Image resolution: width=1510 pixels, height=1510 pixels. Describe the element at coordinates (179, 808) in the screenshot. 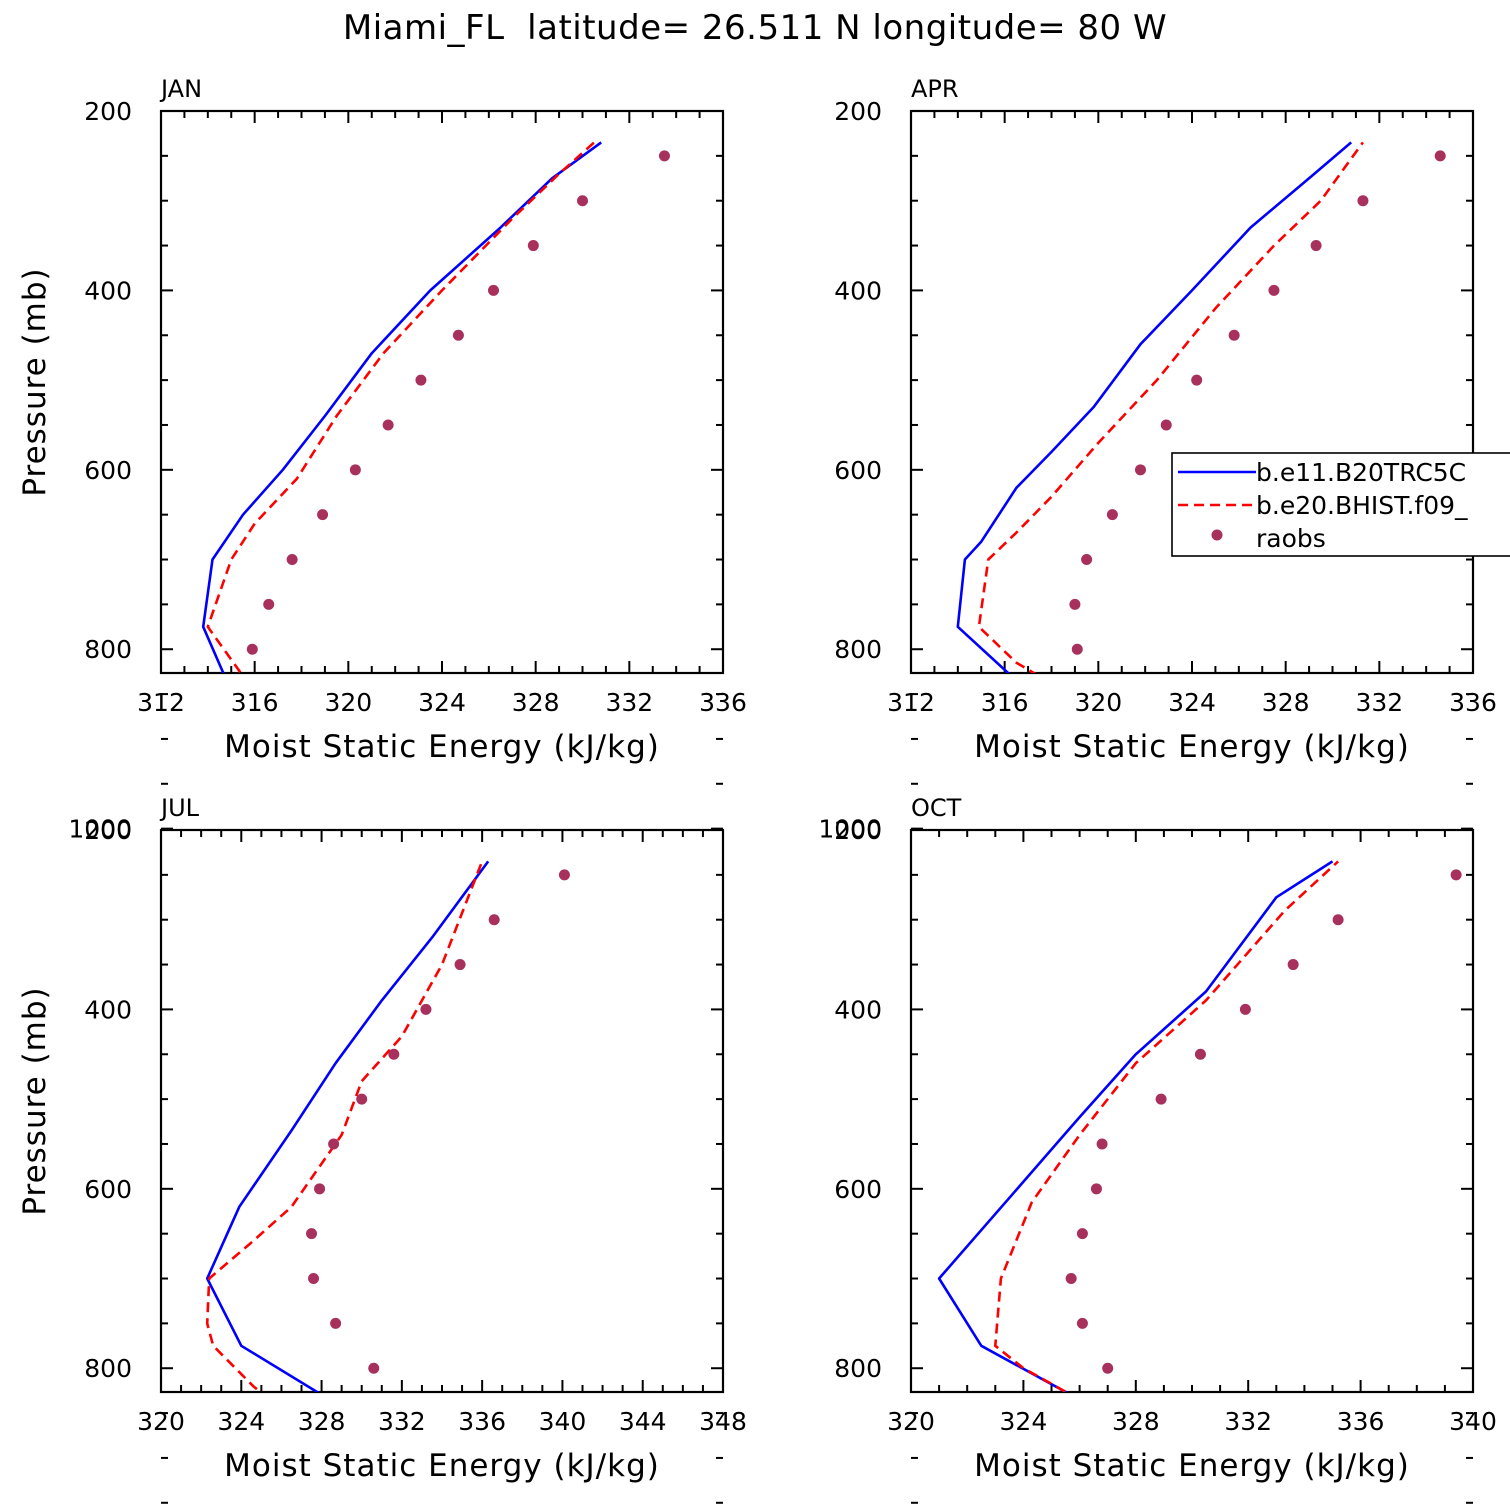

I see `panel-label: JUL` at that location.